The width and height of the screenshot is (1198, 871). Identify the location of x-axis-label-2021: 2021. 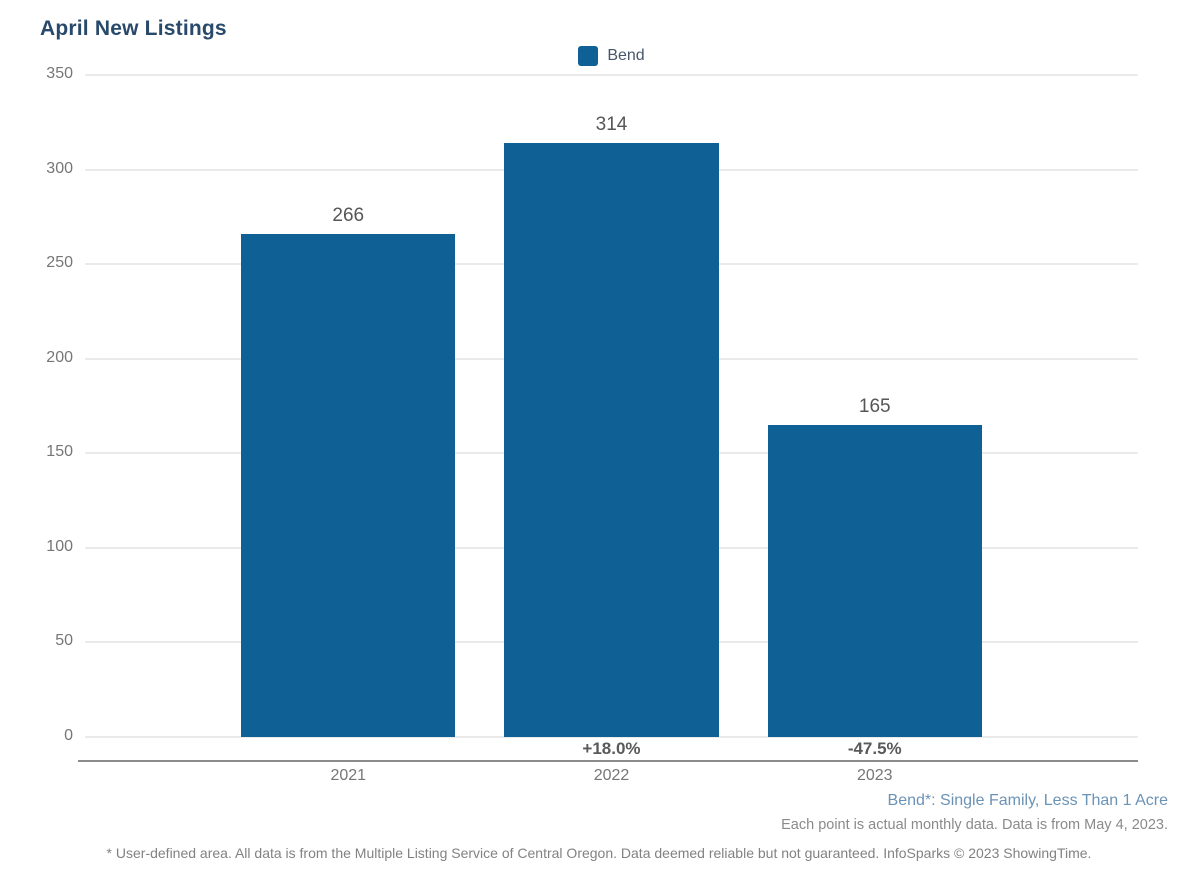
(348, 775).